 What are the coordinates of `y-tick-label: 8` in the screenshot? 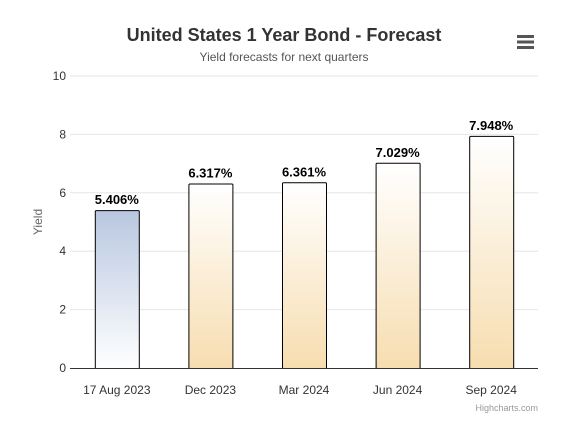 It's located at (62, 134).